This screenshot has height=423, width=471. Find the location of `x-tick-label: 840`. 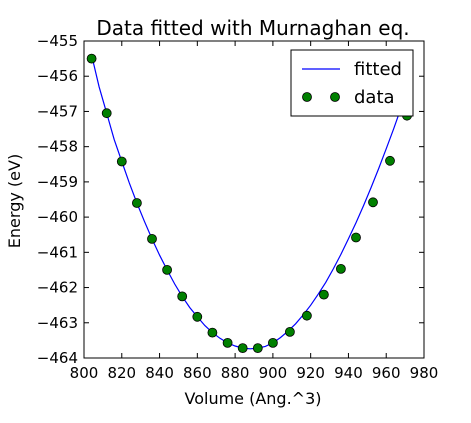

x-tick-label: 840 is located at coordinates (159, 373).